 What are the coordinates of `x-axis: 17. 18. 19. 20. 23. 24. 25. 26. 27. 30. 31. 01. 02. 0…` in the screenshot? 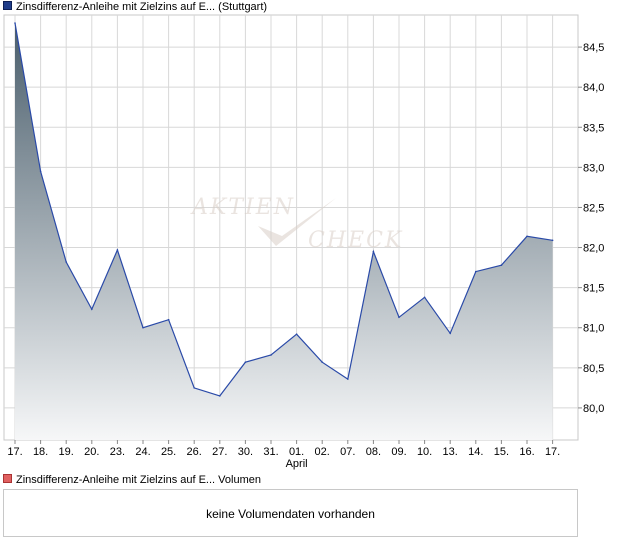 It's located at (283, 455).